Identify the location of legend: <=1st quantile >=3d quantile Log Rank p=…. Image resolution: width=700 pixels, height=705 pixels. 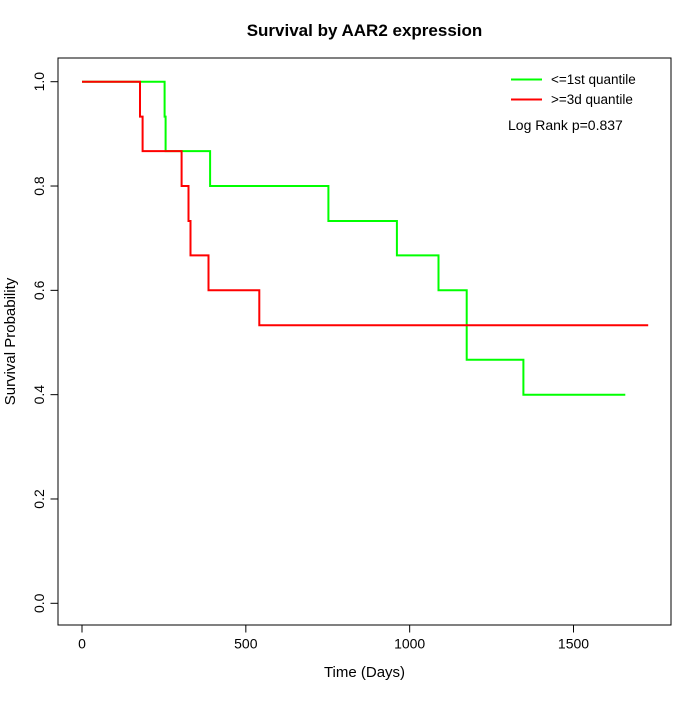
(572, 102).